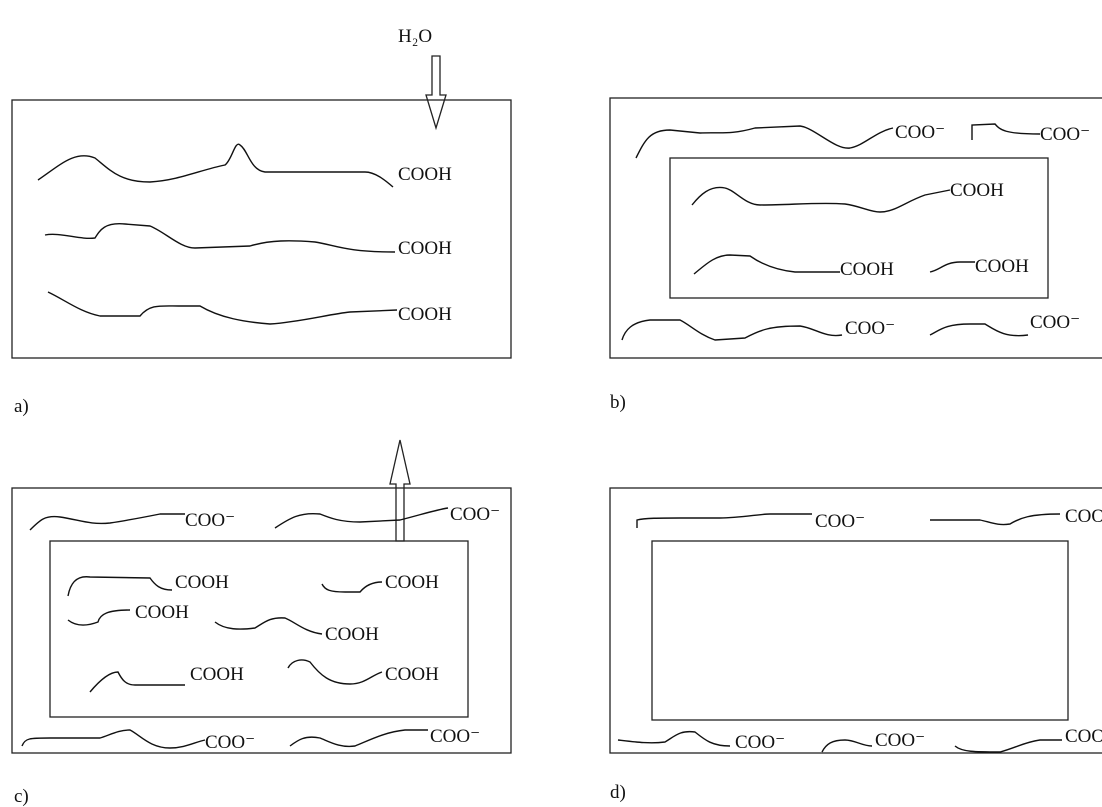 This screenshot has height=807, width=1102. I want to click on panel-label: b), so click(618, 402).